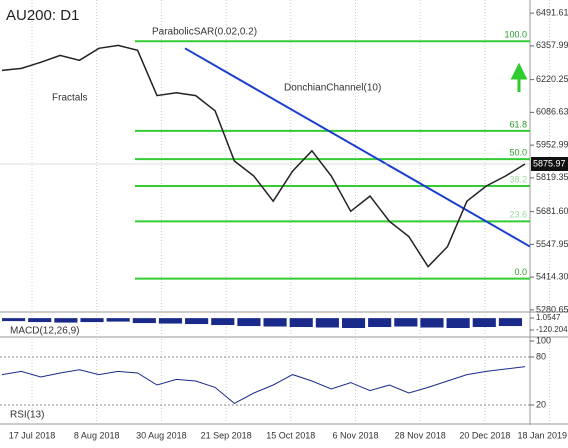 This screenshot has width=568, height=448. I want to click on fib-label: 23.6, so click(518, 215).